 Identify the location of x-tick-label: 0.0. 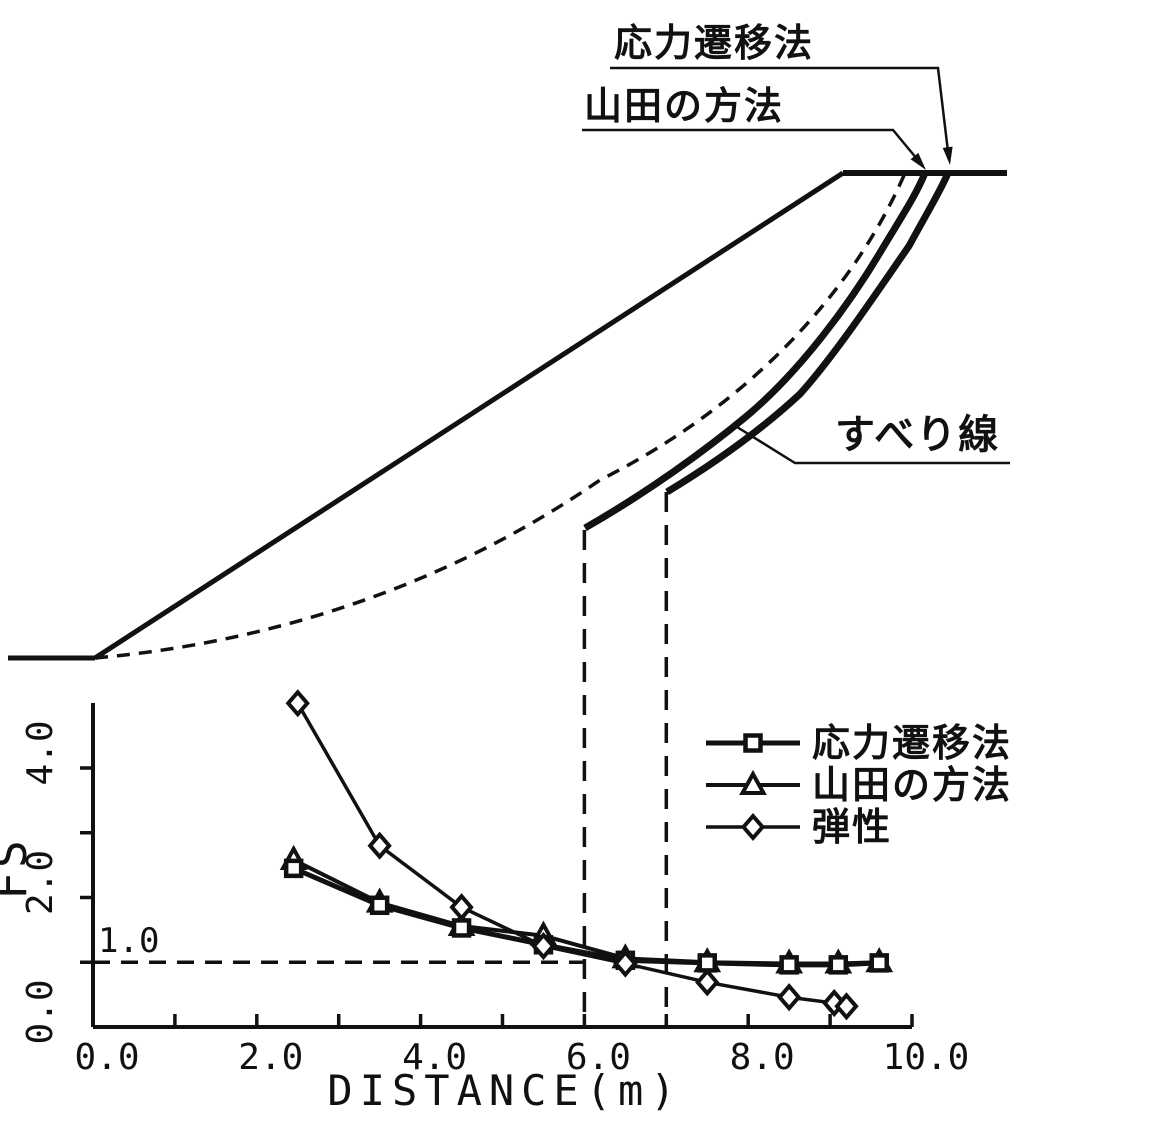
(106, 1057).